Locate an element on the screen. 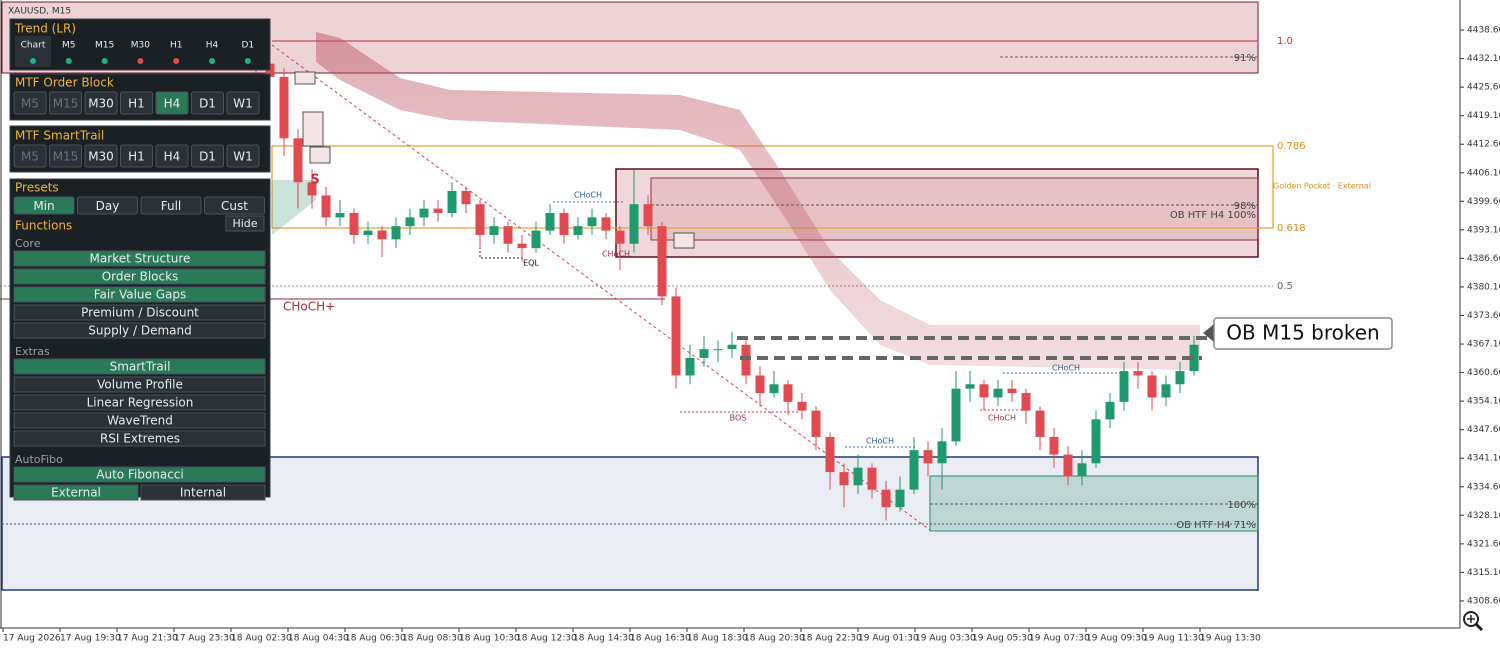 Image resolution: width=1500 pixels, height=648 pixels. y-tick-label: 4341.16 is located at coordinates (1483, 459).